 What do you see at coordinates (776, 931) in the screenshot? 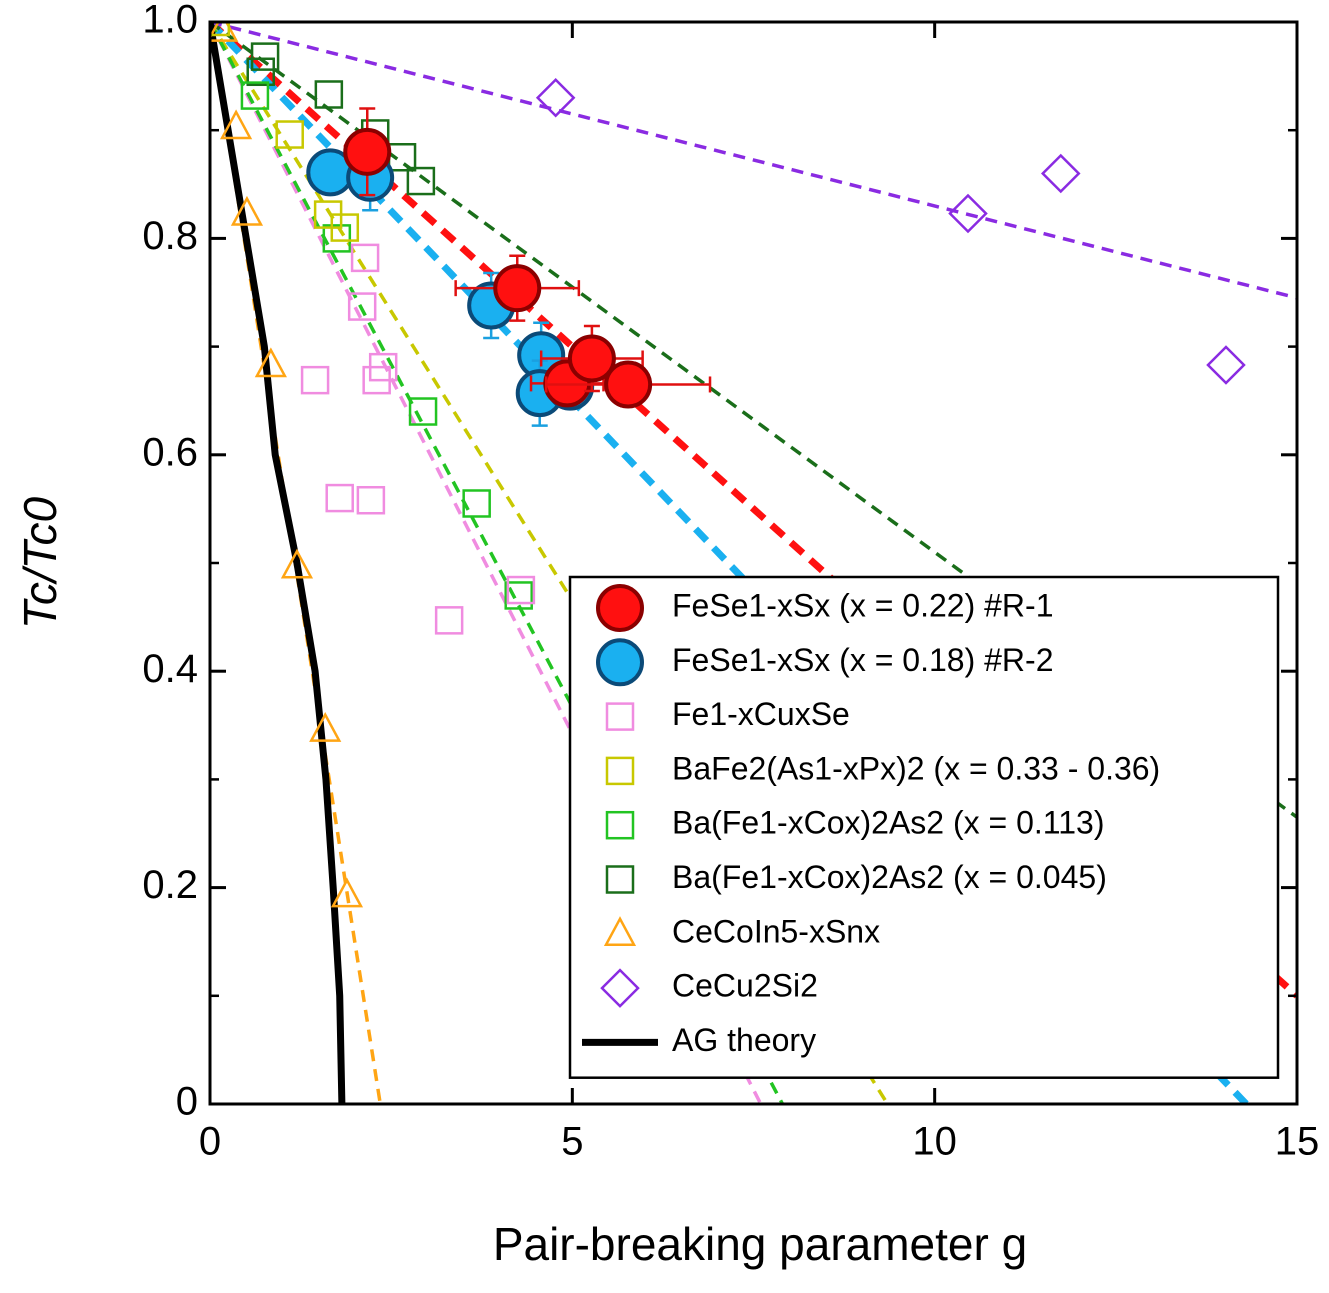
I see `legend-label: CeCoIn5-xSnx` at bounding box center [776, 931].